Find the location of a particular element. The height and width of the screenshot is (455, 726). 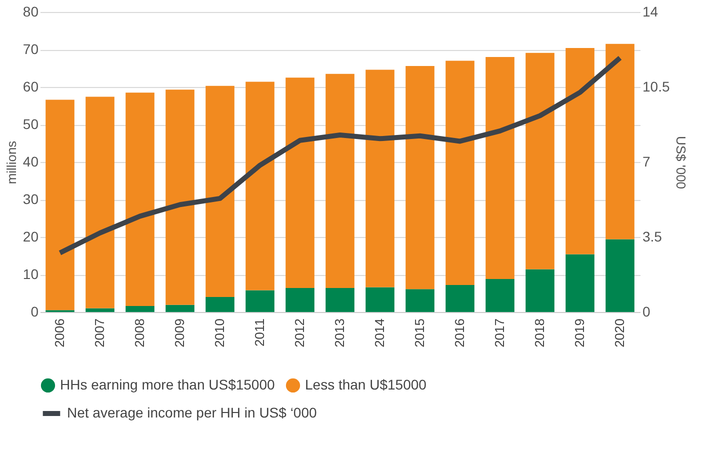

y-axis-title: millions is located at coordinates (11, 162).